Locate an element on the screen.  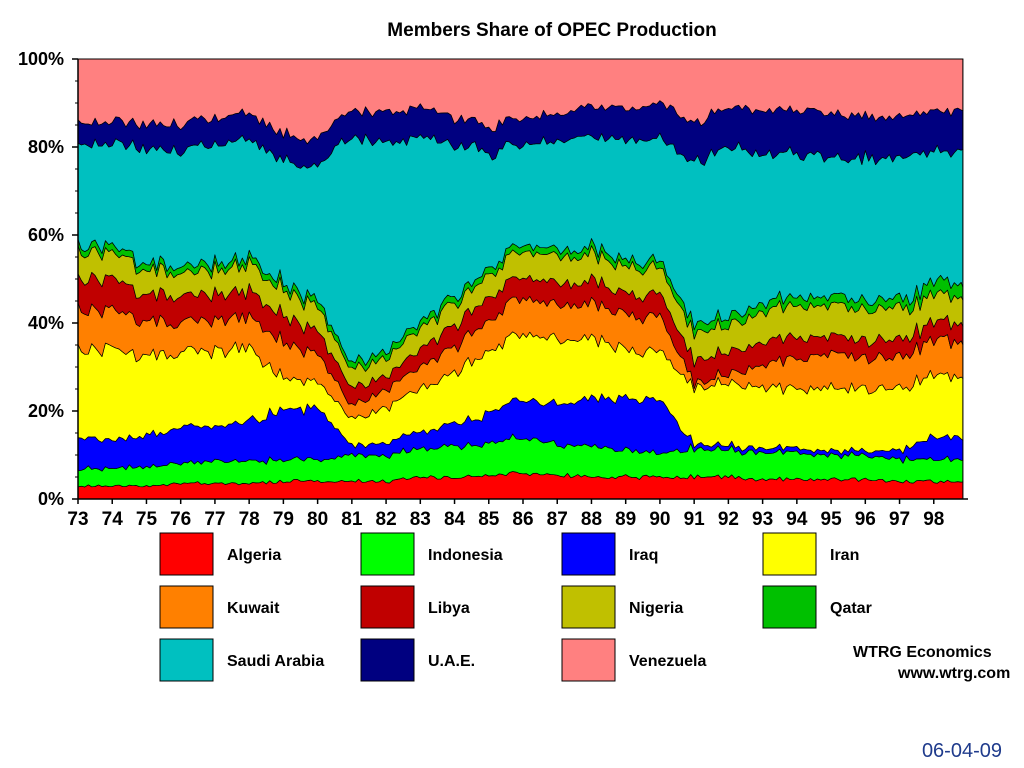
legend-label-venezuela: Venezuela is located at coordinates (667, 661).